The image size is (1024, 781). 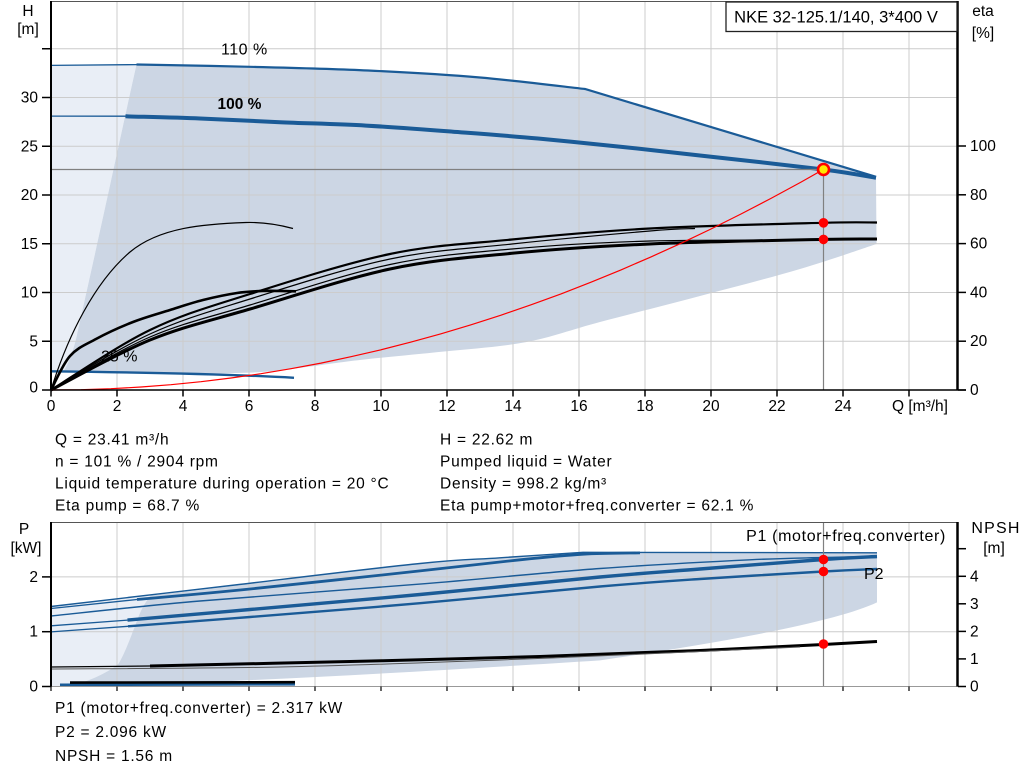 I want to click on svg-text: Q [m³/h], so click(x=920, y=406).